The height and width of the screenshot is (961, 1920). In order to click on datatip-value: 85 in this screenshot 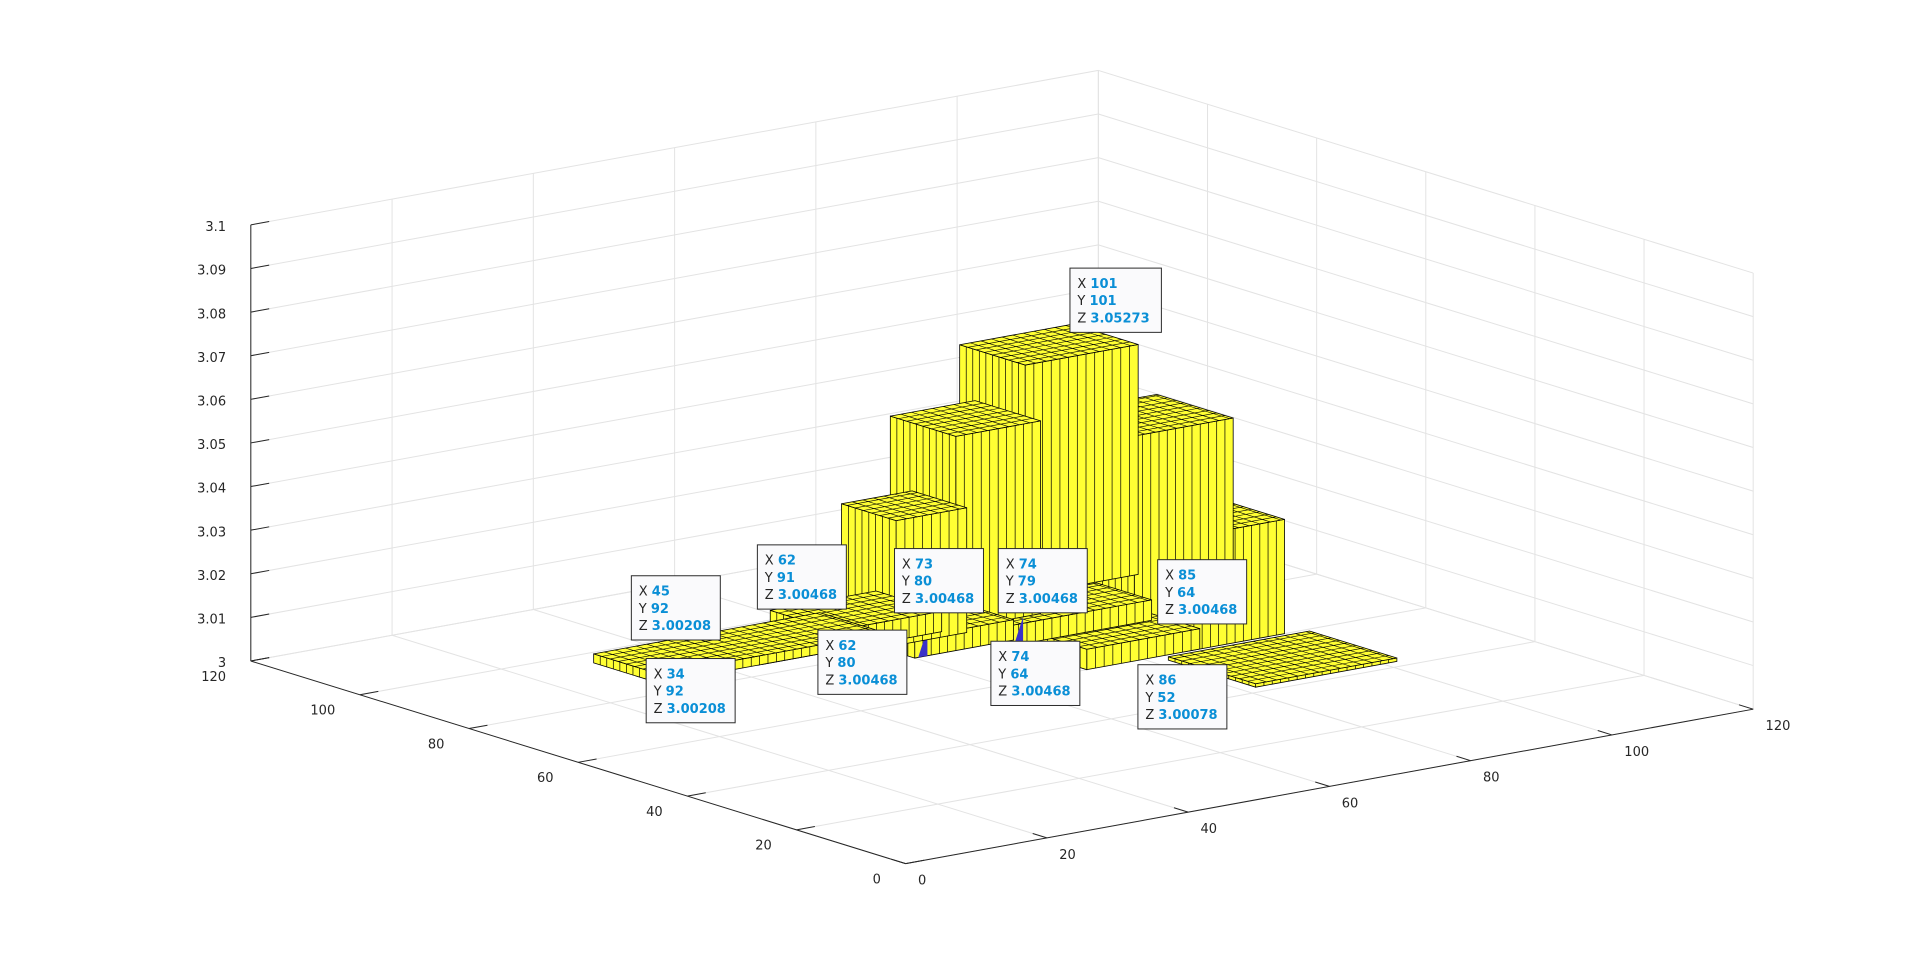, I will do `click(1187, 575)`.